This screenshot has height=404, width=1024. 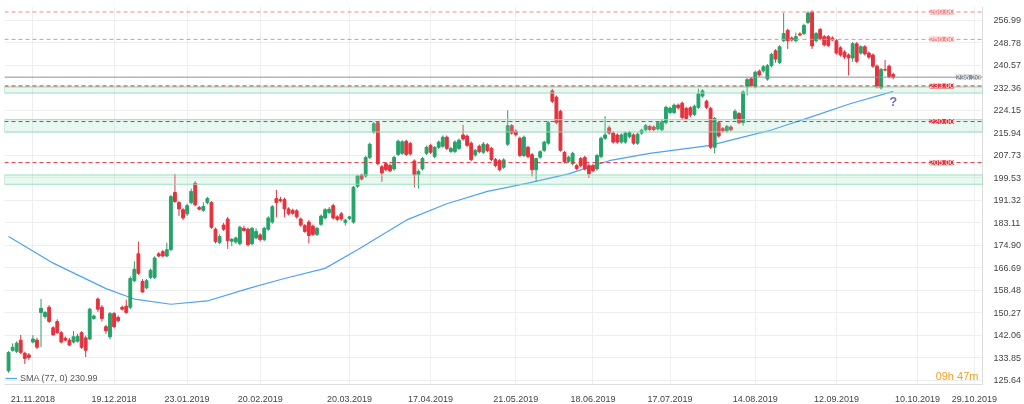 What do you see at coordinates (1007, 155) in the screenshot?
I see `y-tick-label: 207.73` at bounding box center [1007, 155].